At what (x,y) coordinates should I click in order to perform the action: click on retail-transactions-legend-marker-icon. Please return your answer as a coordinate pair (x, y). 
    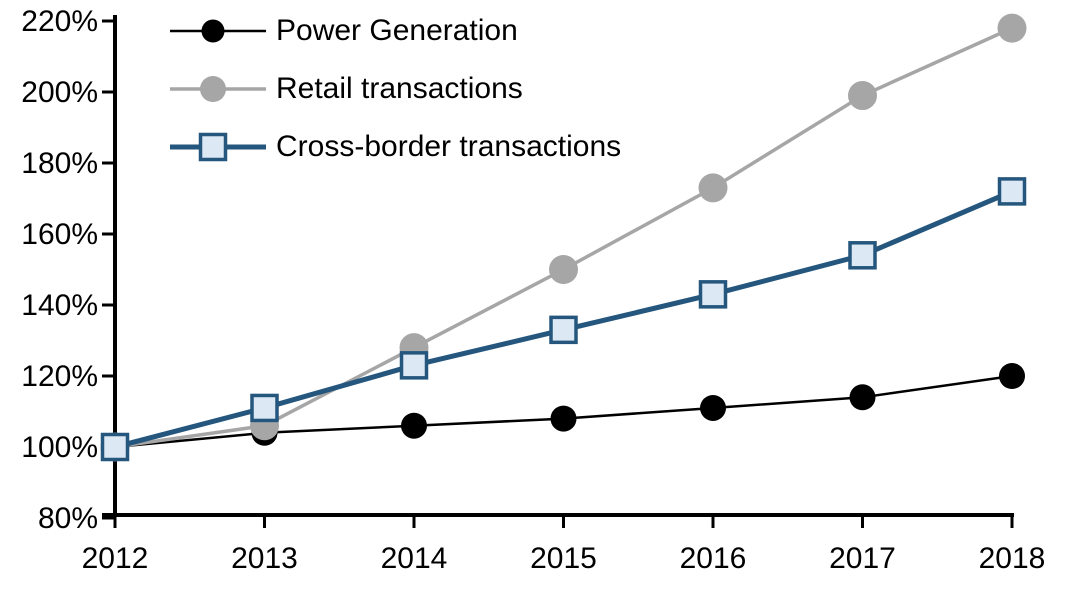
    Looking at the image, I should click on (218, 89).